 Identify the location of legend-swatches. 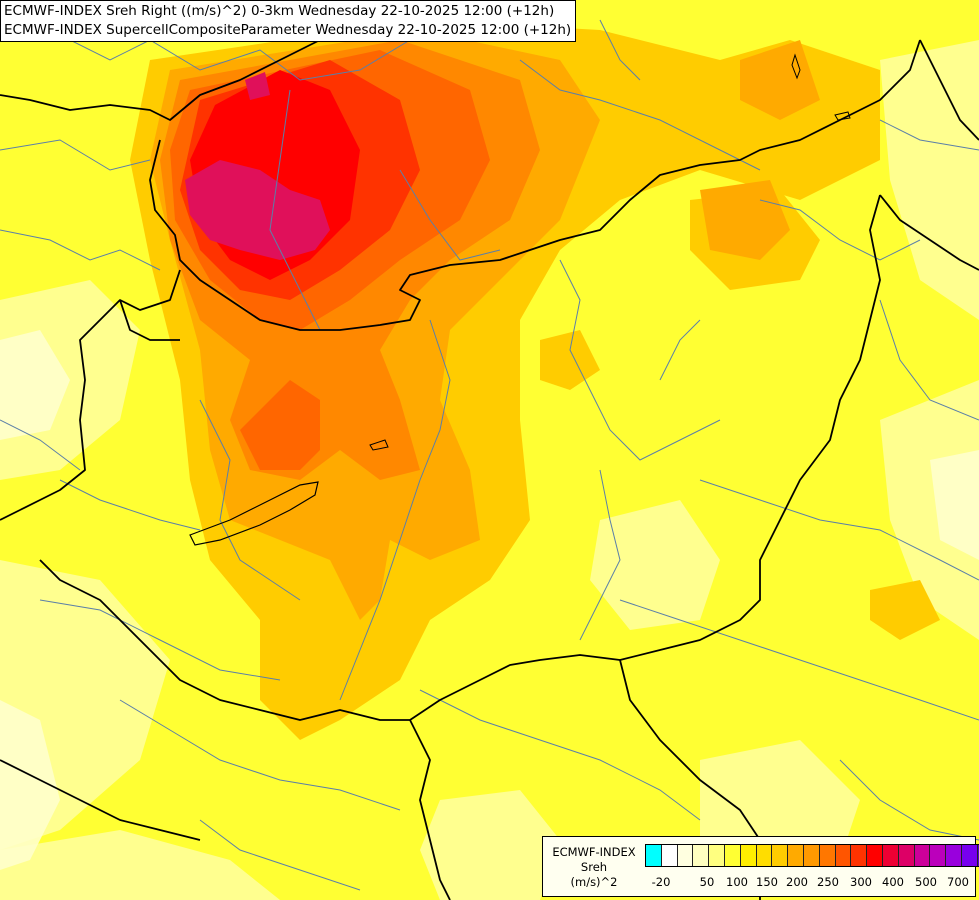
(812, 855).